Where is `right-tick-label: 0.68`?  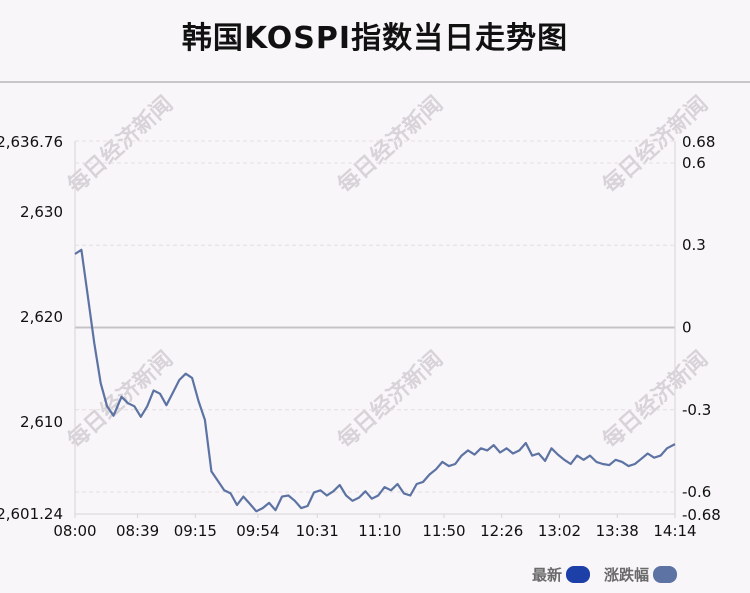
right-tick-label: 0.68 is located at coordinates (698, 142).